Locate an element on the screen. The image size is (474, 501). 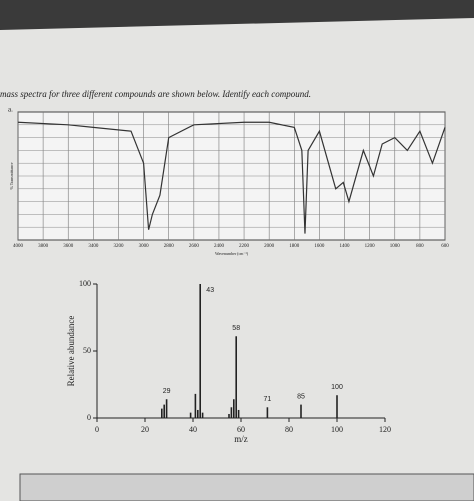
peak-label: 71 is located at coordinates (268, 399).